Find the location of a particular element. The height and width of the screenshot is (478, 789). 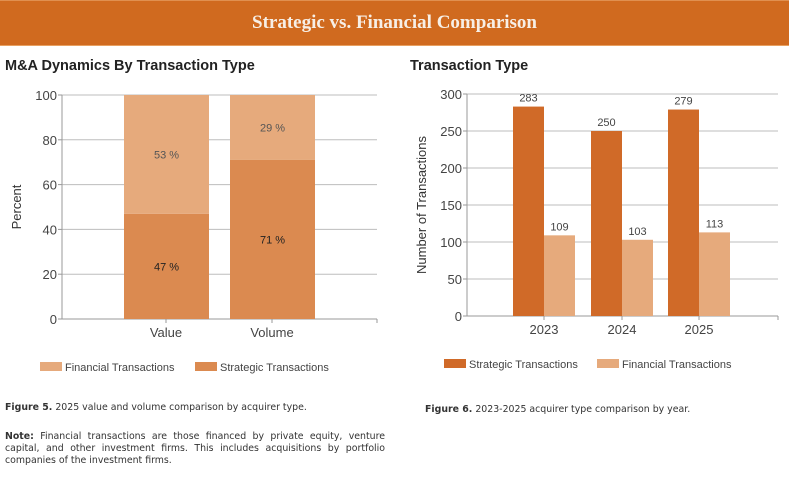

x-tick-label: 2023 is located at coordinates (544, 329).